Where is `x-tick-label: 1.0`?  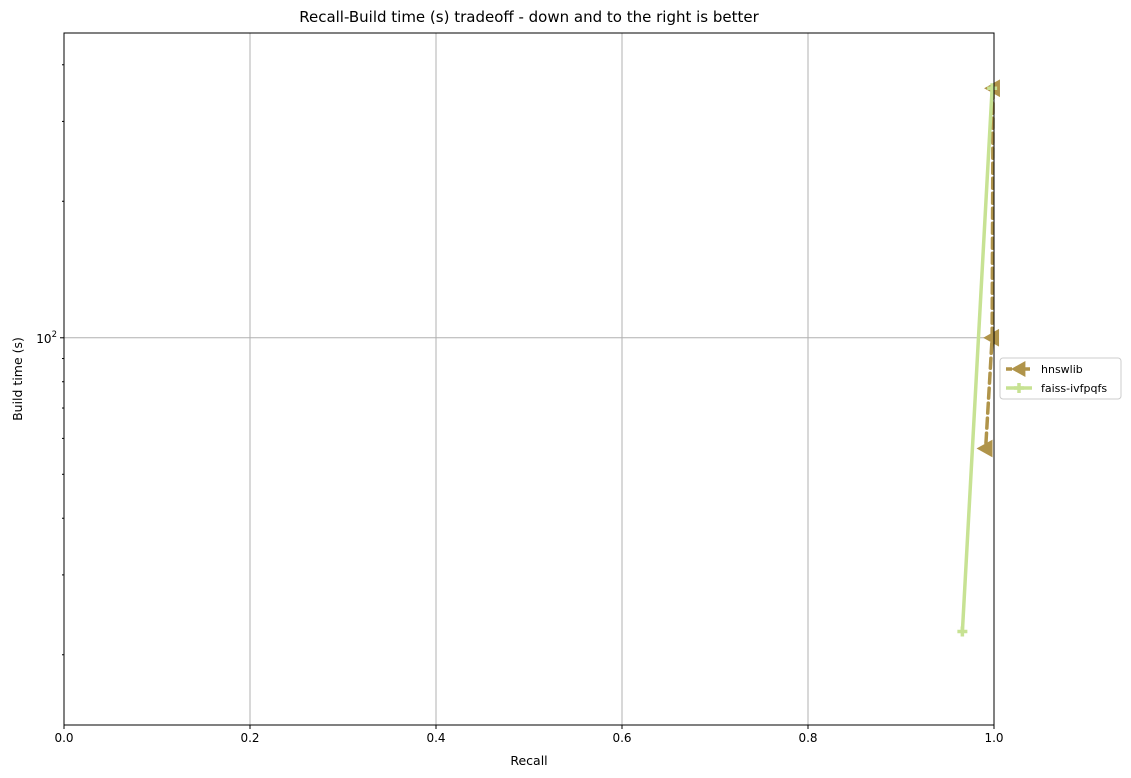
x-tick-label: 1.0 is located at coordinates (993, 738).